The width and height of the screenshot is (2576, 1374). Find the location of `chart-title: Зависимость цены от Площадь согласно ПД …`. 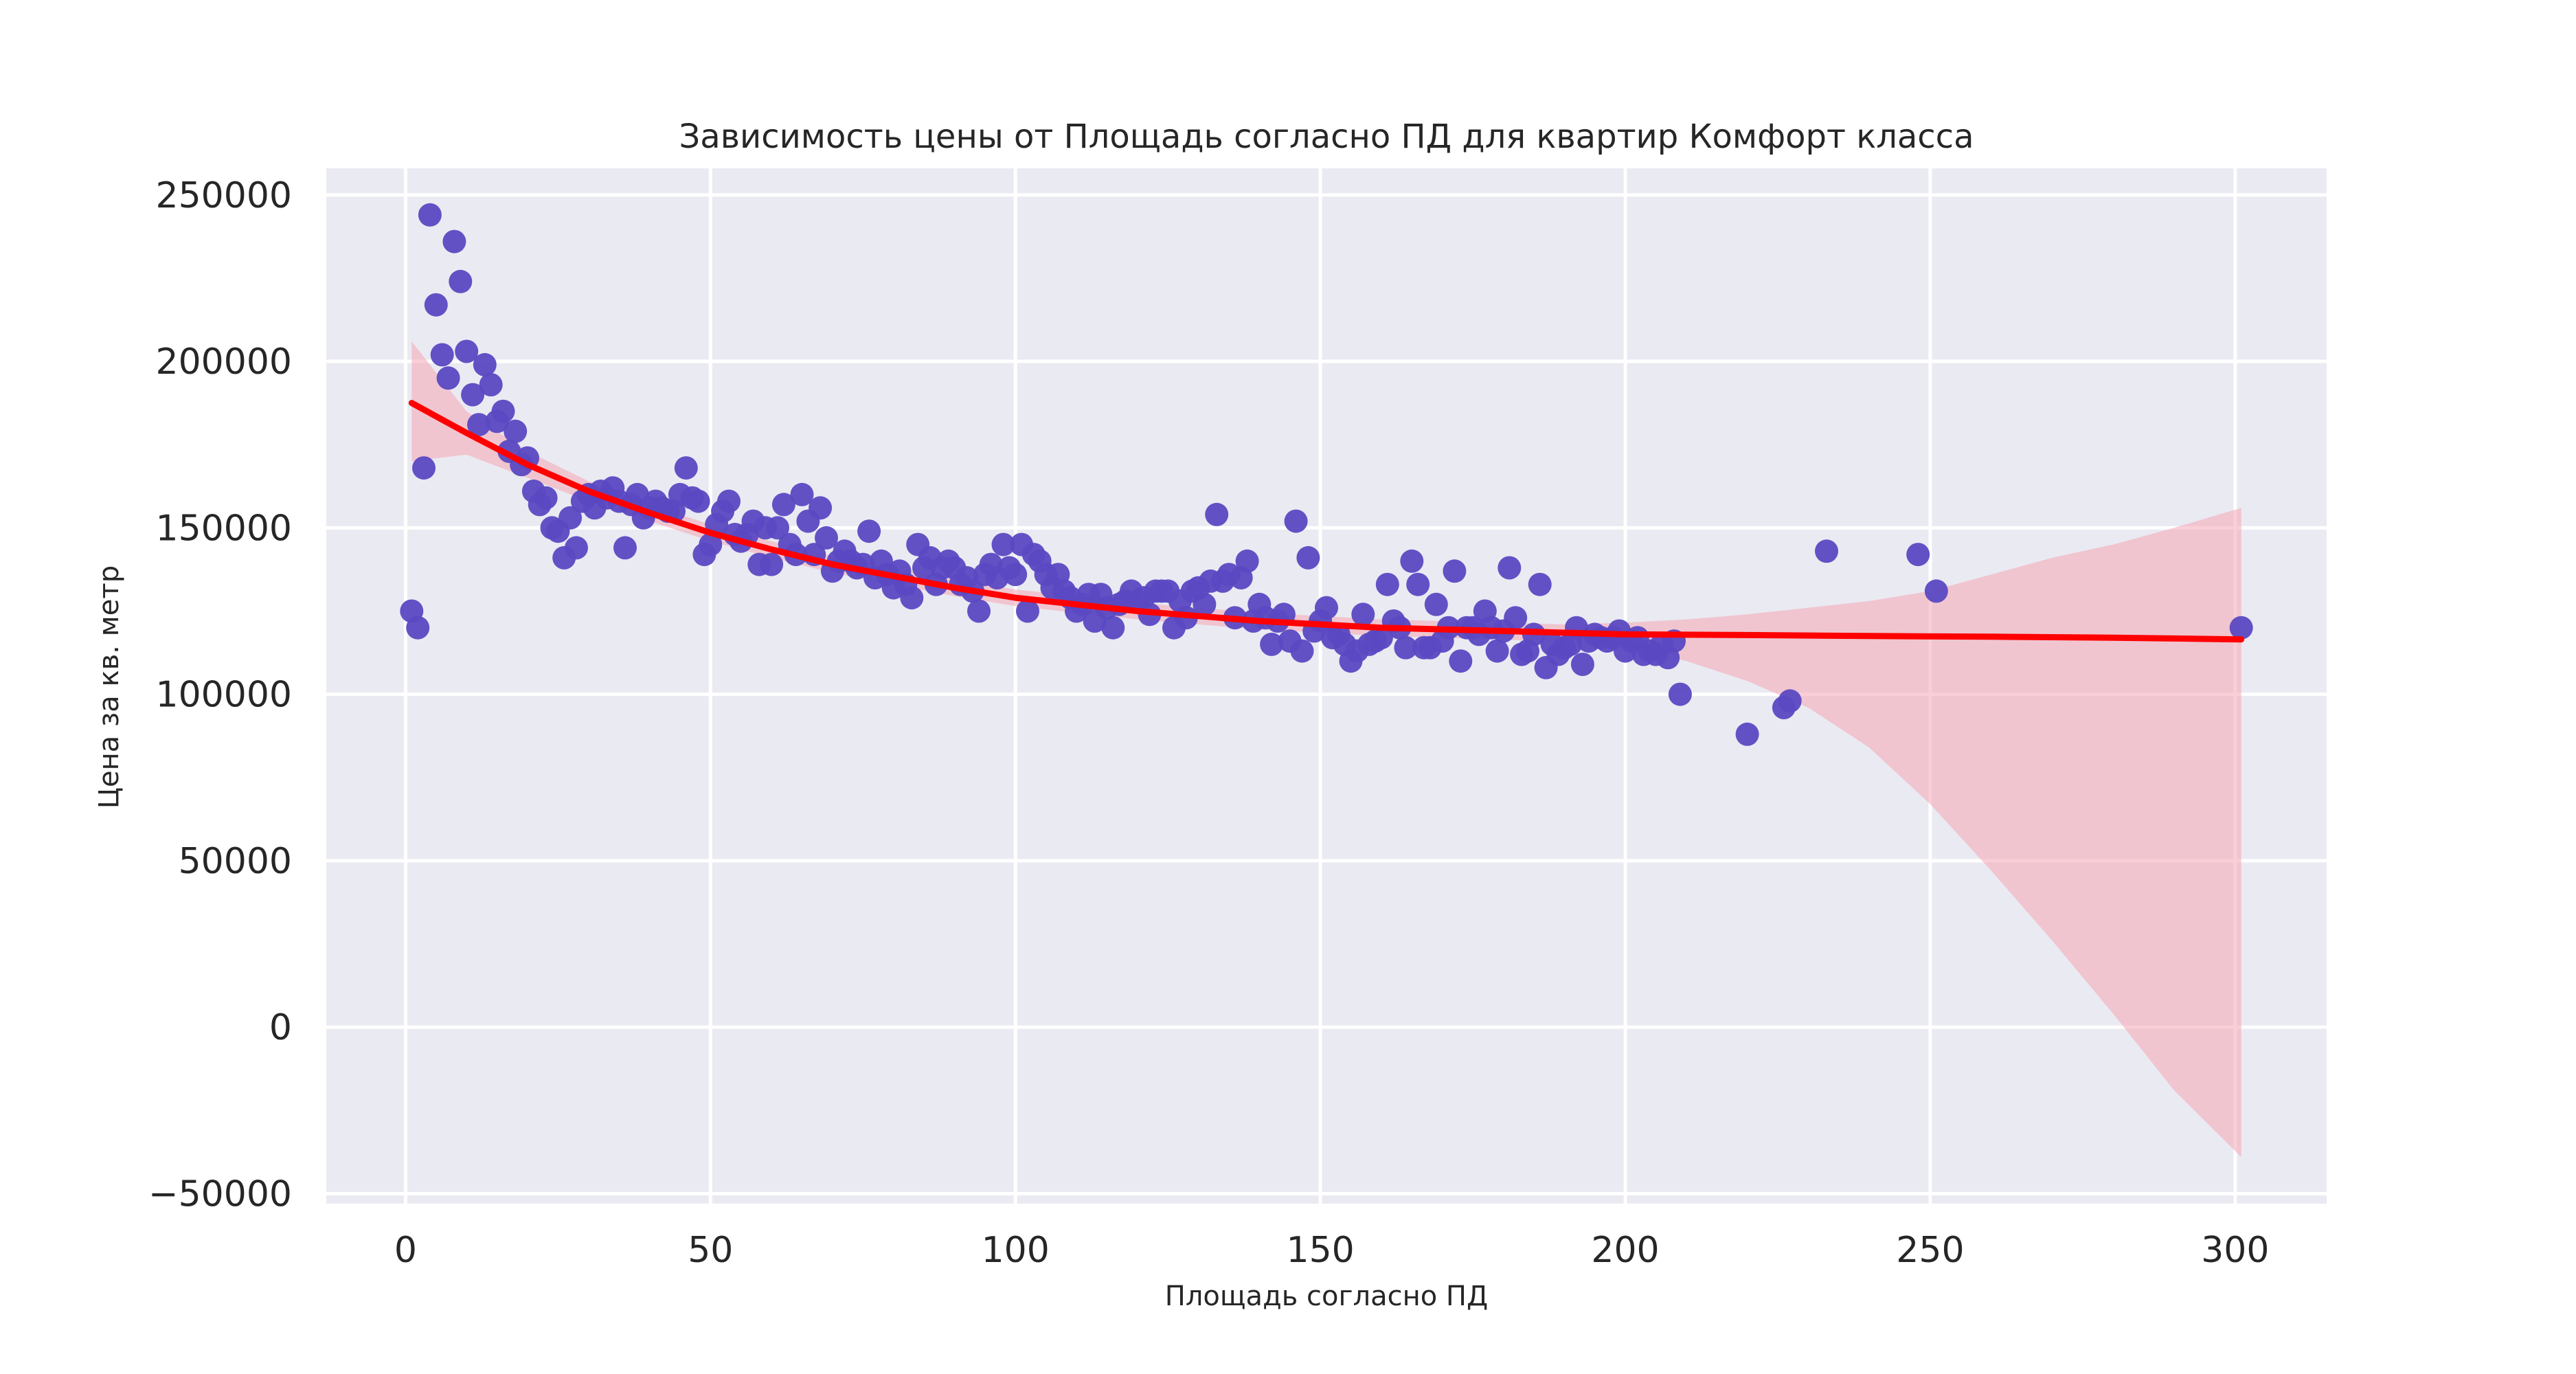

chart-title: Зависимость цены от Площадь согласно ПД … is located at coordinates (1326, 137).